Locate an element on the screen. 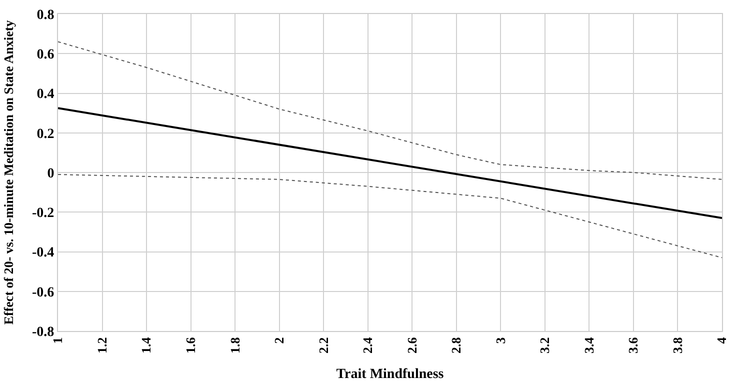 The width and height of the screenshot is (737, 386). y-tick-label: 0.2 is located at coordinates (45, 134).